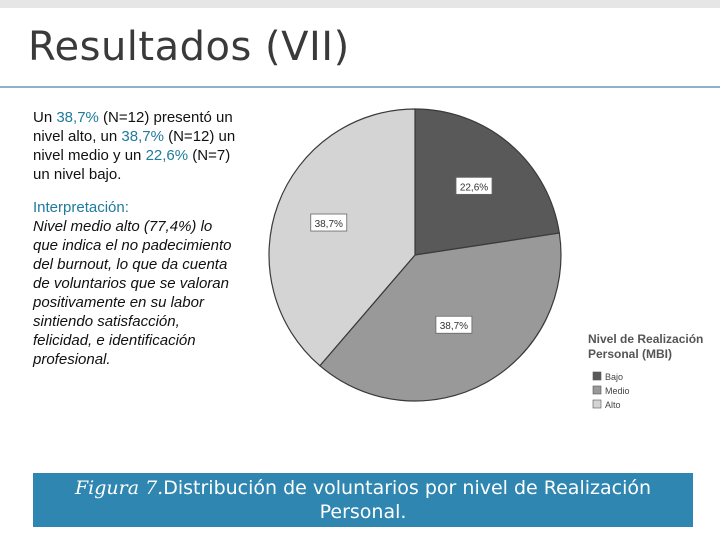 The image size is (720, 540). I want to click on pie-slice-alto, so click(342, 237).